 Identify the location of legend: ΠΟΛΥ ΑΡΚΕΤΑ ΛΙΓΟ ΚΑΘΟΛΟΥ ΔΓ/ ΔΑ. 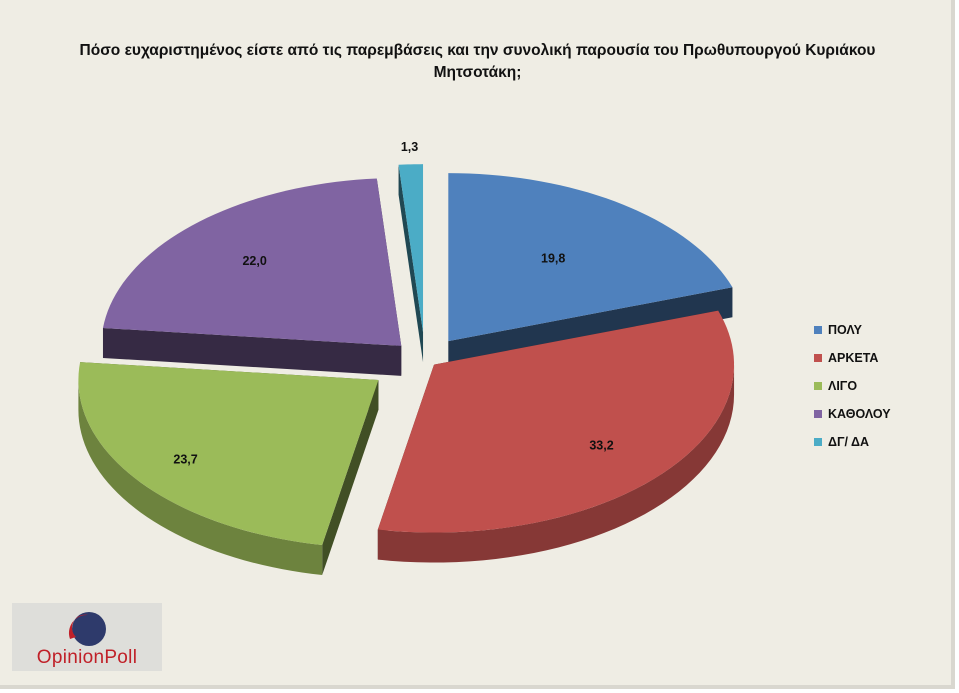
(852, 386).